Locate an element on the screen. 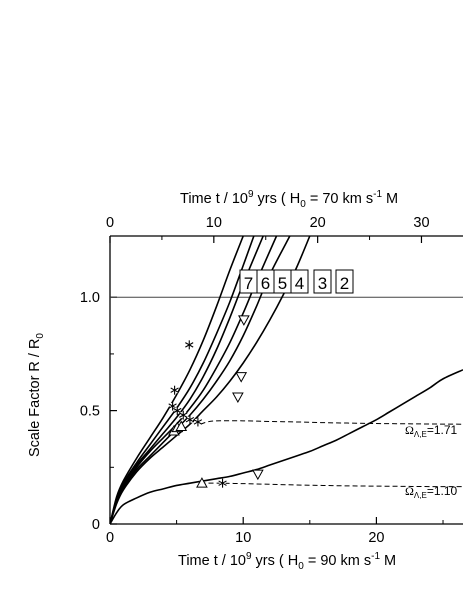  curve-number-3: 3 is located at coordinates (322, 281).